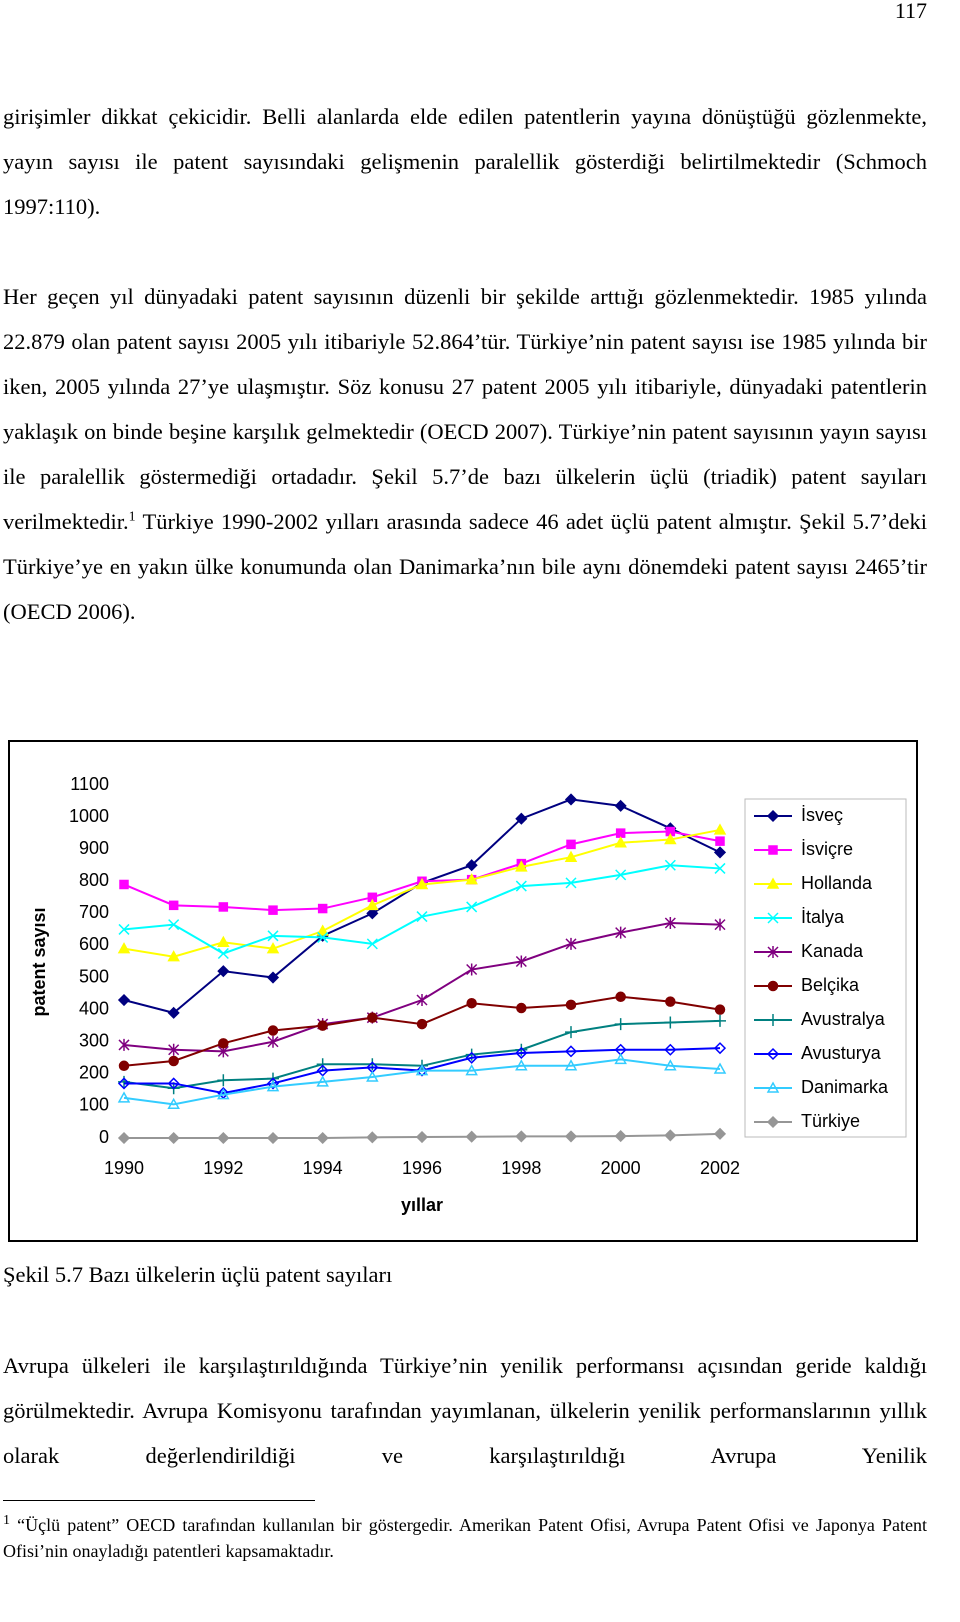 Image resolution: width=960 pixels, height=1622 pixels. I want to click on legend-label: Türkiye, so click(830, 1121).